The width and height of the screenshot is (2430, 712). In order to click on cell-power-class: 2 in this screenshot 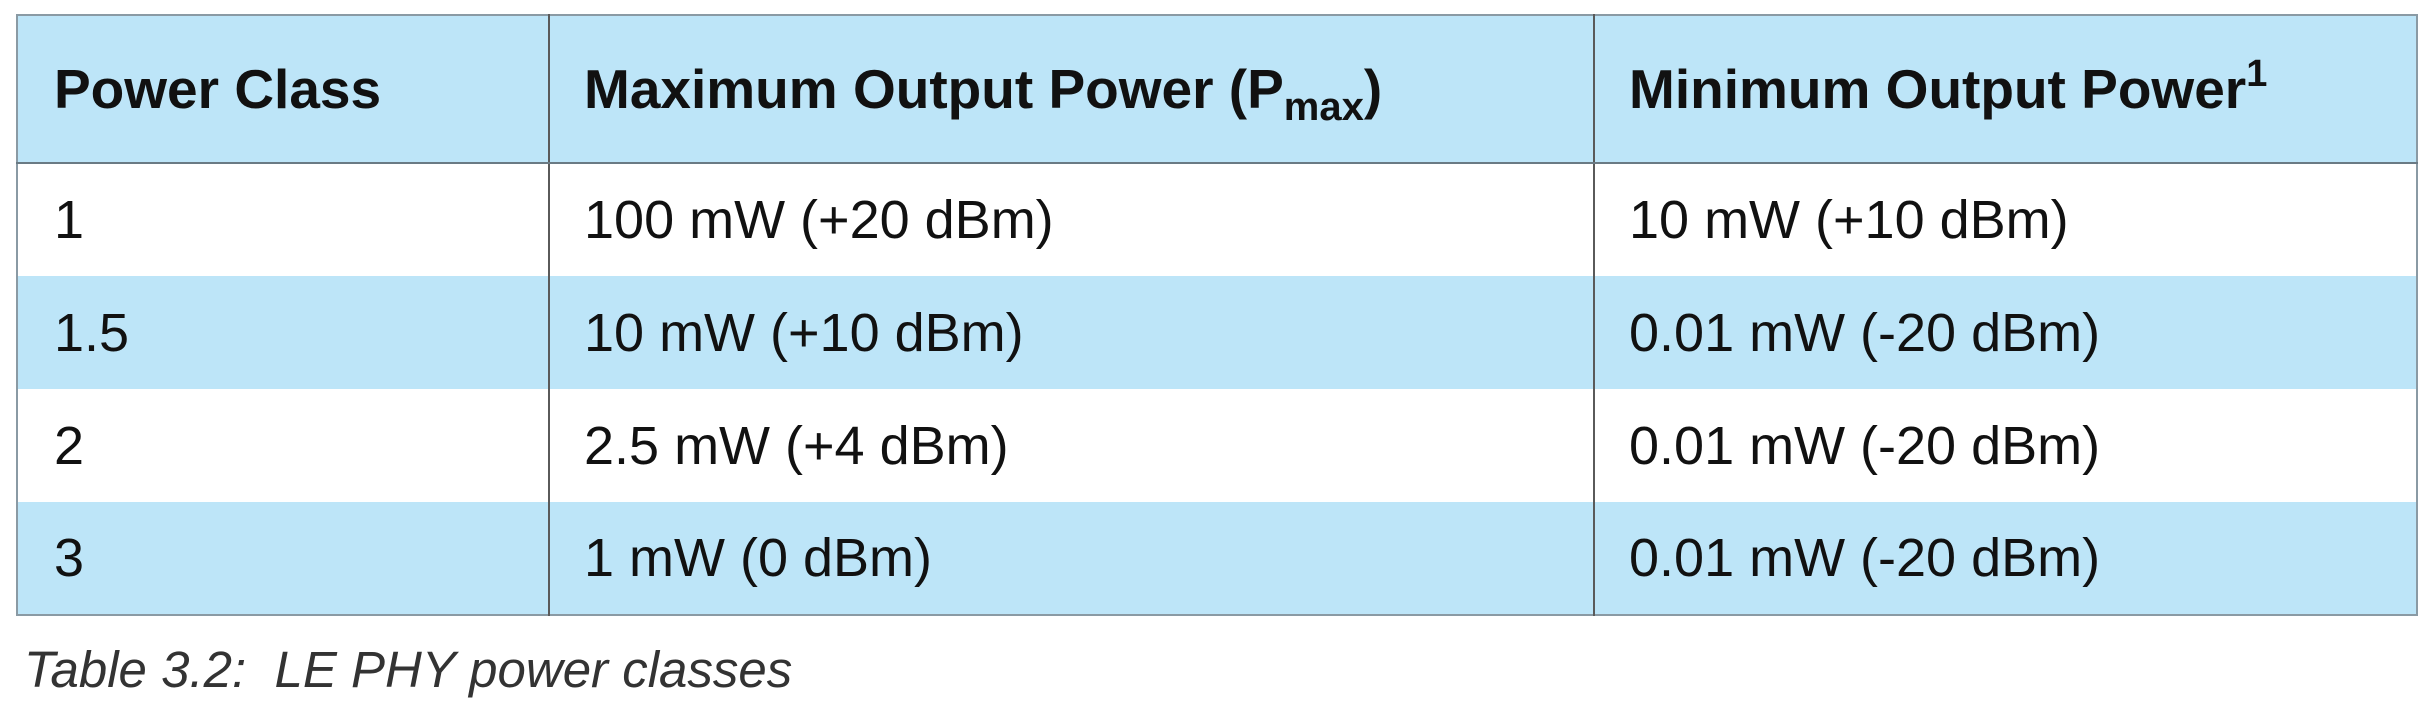, I will do `click(283, 445)`.